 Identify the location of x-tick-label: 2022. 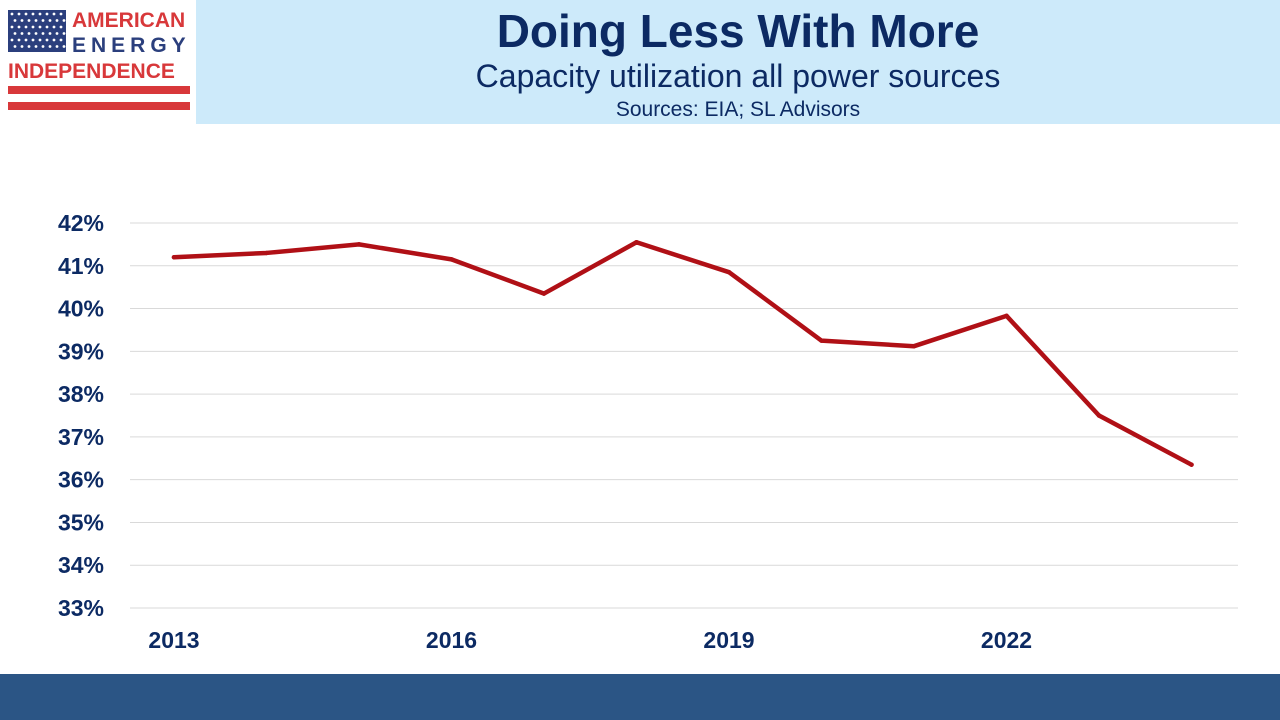
(1006, 640).